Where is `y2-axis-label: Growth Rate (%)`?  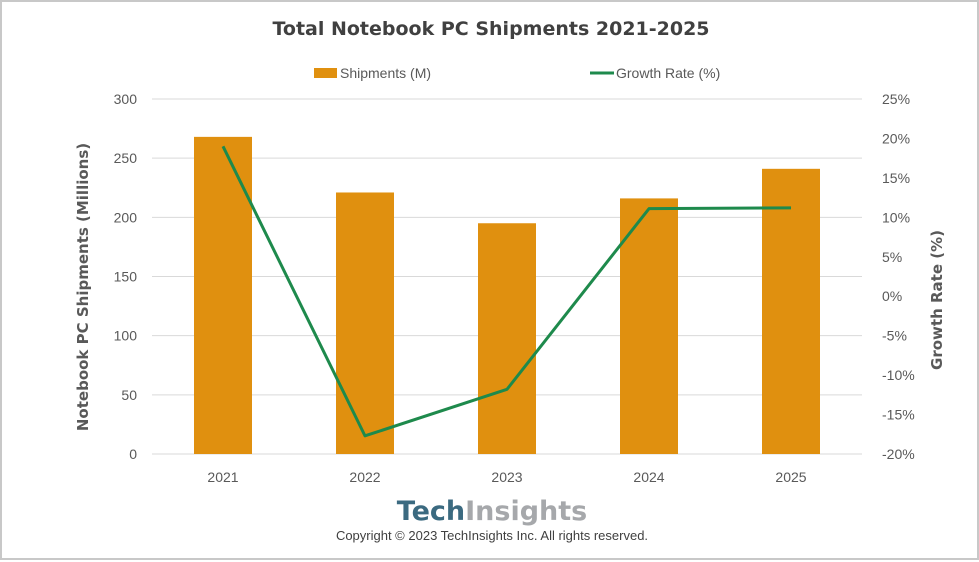
y2-axis-label: Growth Rate (%) is located at coordinates (937, 300).